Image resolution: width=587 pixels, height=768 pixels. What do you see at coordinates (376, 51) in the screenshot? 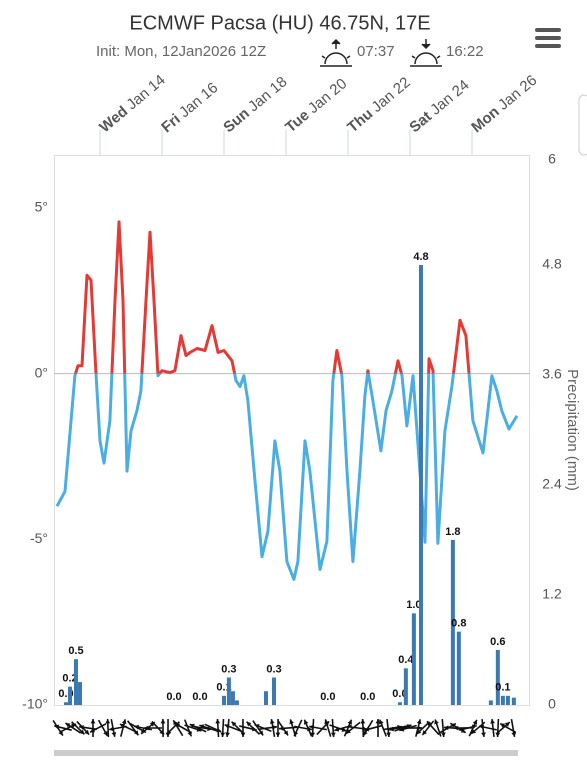
I see `sunrise-time: 07:37` at bounding box center [376, 51].